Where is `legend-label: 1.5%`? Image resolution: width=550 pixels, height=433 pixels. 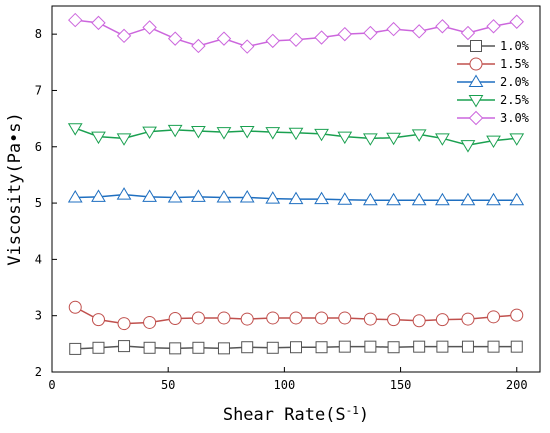
legend-label: 1.5% is located at coordinates (515, 64).